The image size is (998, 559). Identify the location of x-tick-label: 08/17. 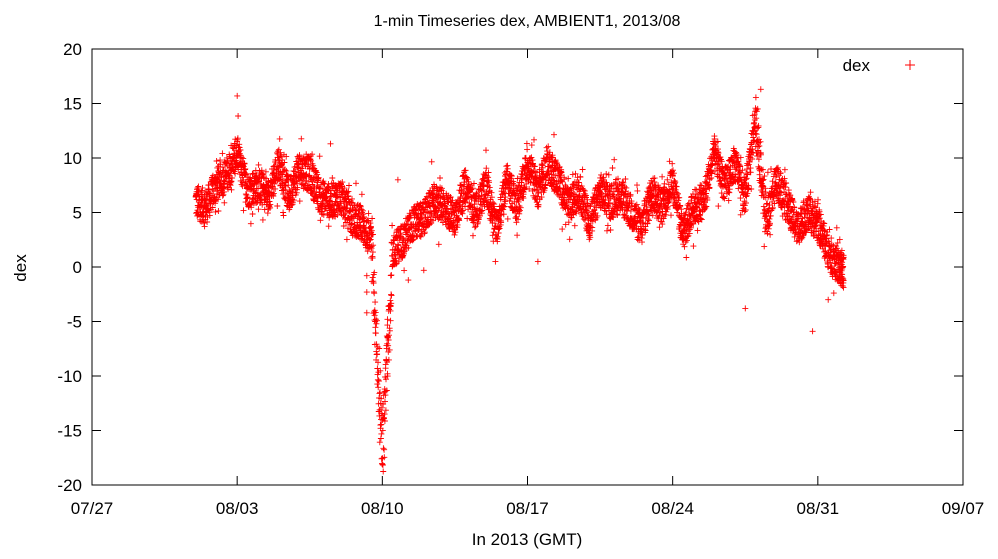
(527, 508).